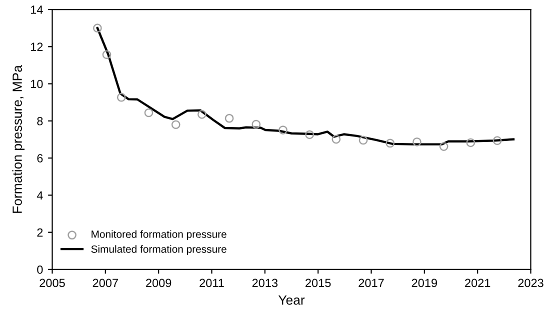 Image resolution: width=550 pixels, height=317 pixels. I want to click on y-tick-label: 12, so click(36, 46).